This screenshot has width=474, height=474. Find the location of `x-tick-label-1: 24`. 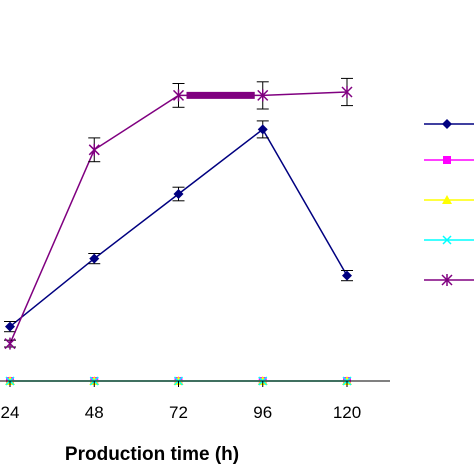

x-tick-label-1: 24 is located at coordinates (10, 412).